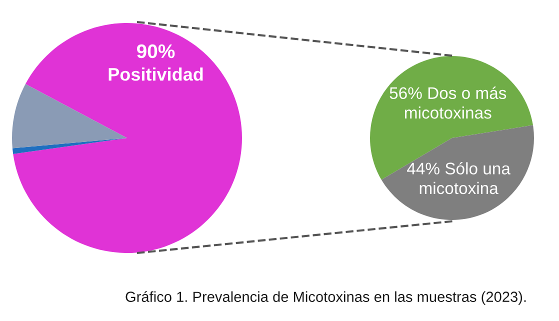 The width and height of the screenshot is (559, 321). Describe the element at coordinates (326, 298) in the screenshot. I see `text: Gráfico 1. Prevalencia de Micotoxinas en las muestras (2023).` at that location.